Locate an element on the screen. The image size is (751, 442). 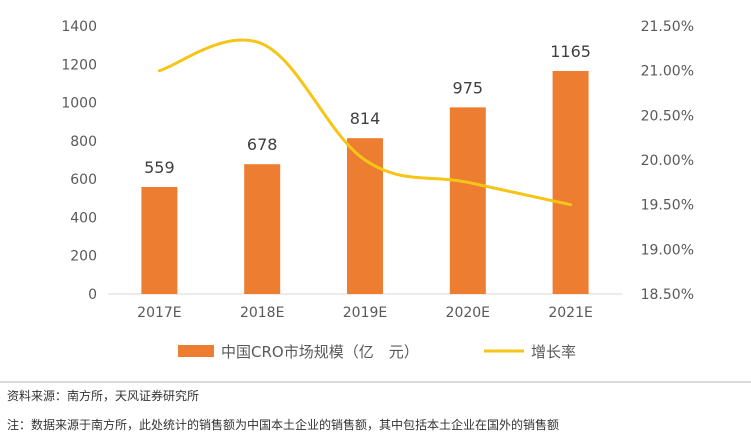
y-left-tick-label: 1200 is located at coordinates (79, 65).